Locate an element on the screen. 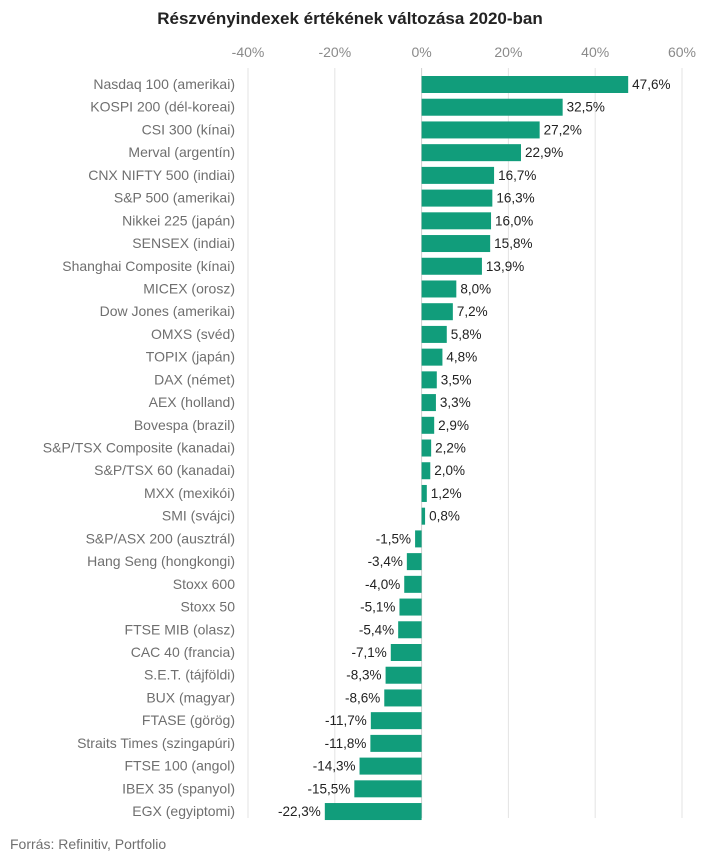 The width and height of the screenshot is (720, 859). value-label: 16,0% is located at coordinates (514, 220).